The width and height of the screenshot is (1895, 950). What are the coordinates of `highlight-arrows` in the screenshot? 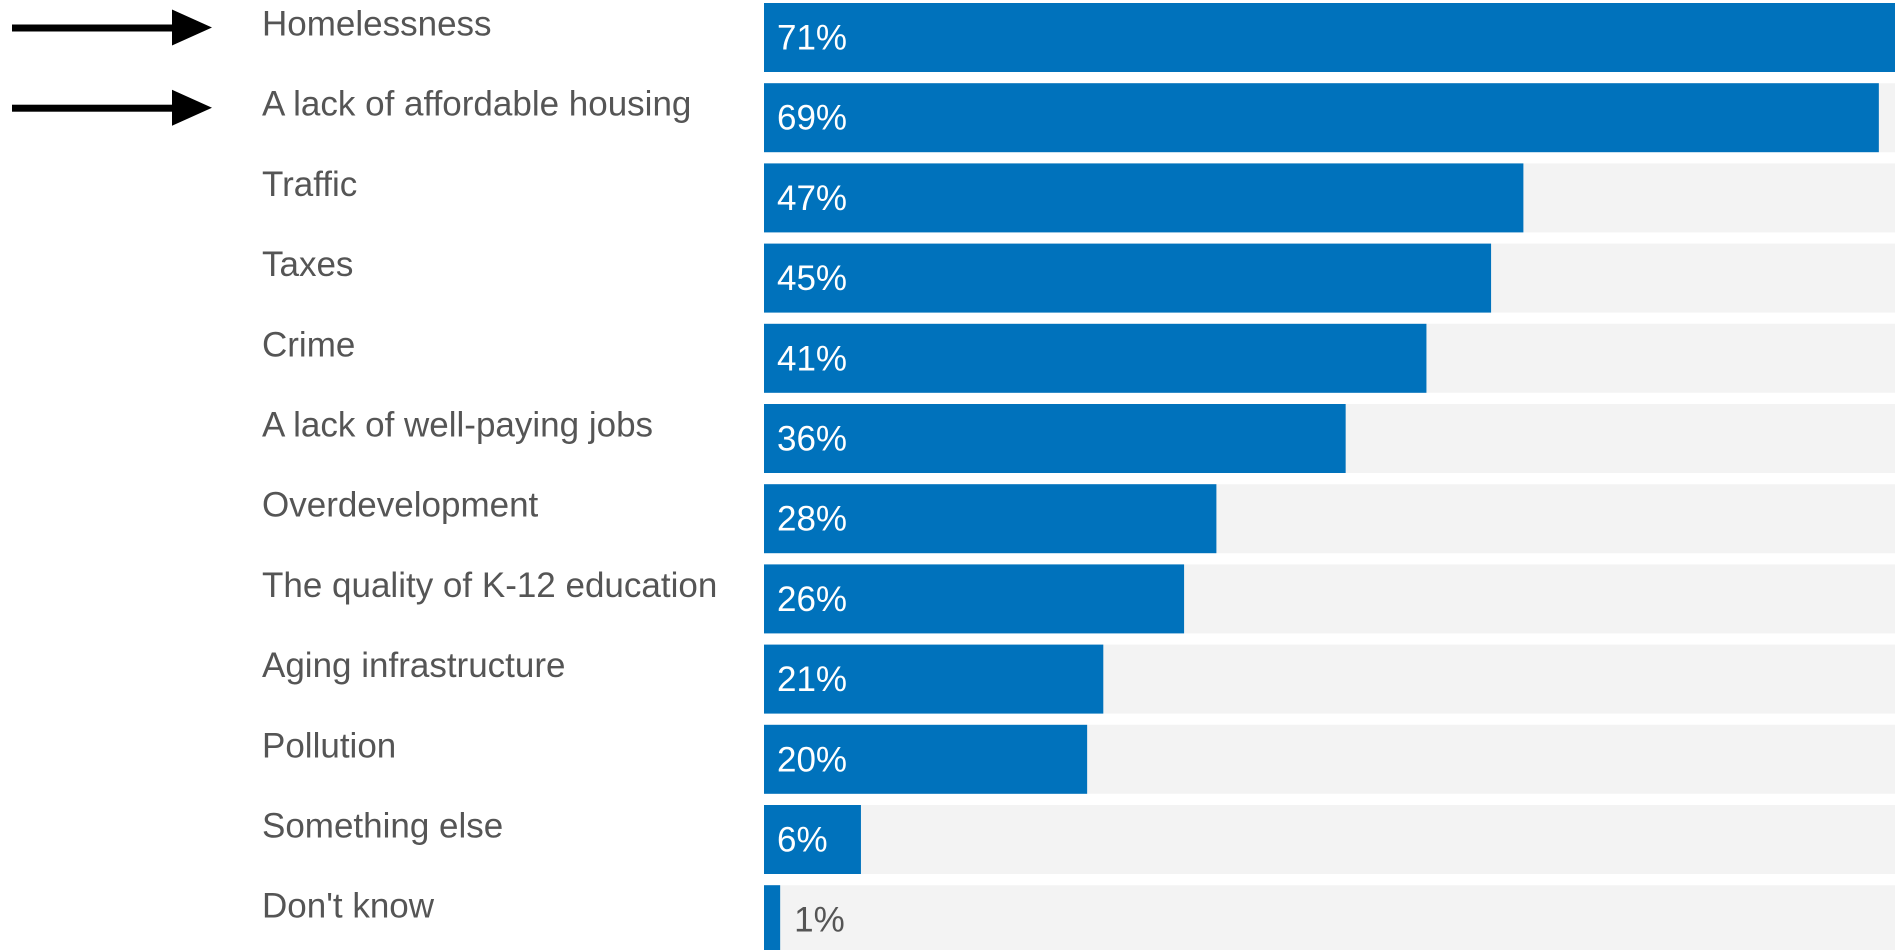 It's located at (112, 67).